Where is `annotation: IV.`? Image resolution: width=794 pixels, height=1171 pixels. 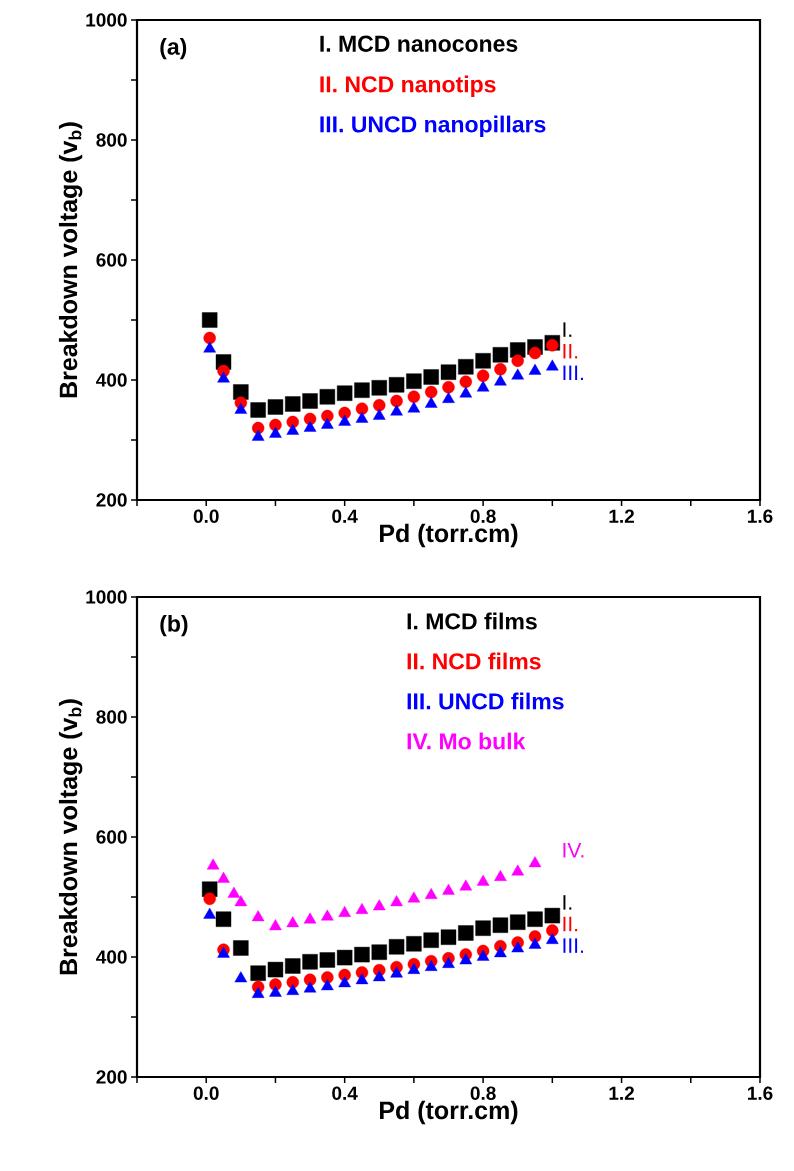 annotation: IV. is located at coordinates (573, 850).